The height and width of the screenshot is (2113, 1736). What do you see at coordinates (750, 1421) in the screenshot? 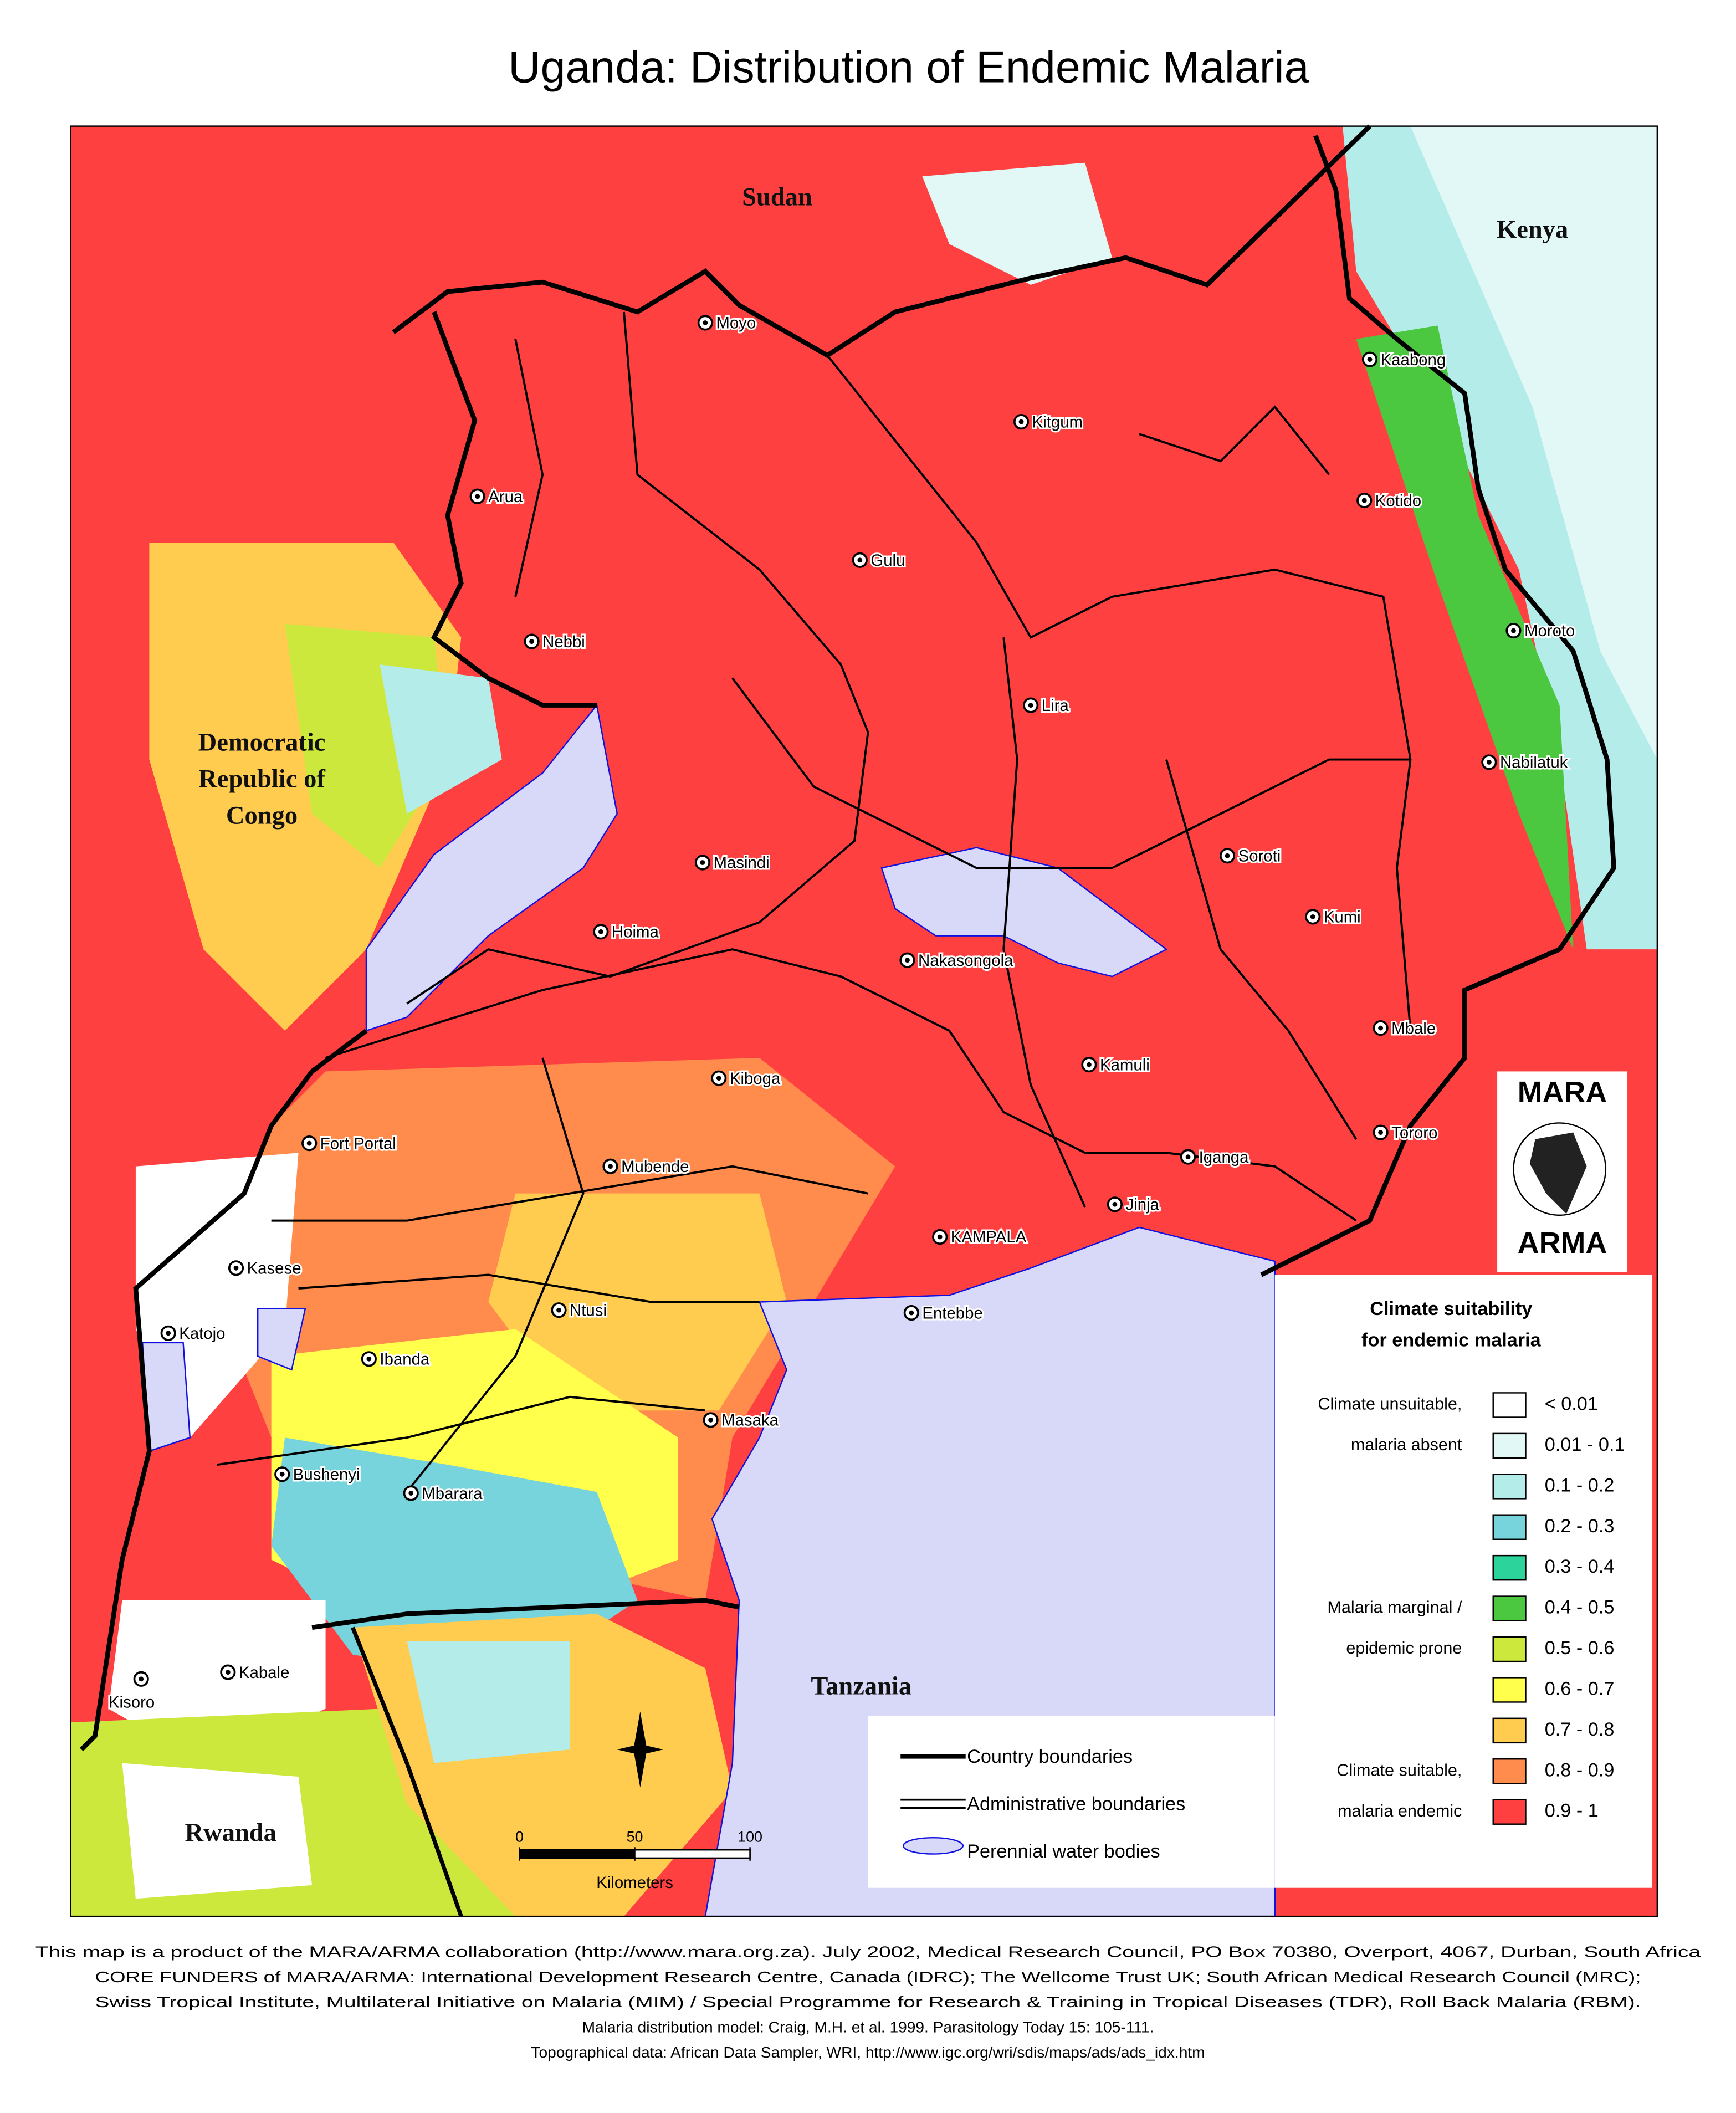
I see `city-label: Masaka` at bounding box center [750, 1421].